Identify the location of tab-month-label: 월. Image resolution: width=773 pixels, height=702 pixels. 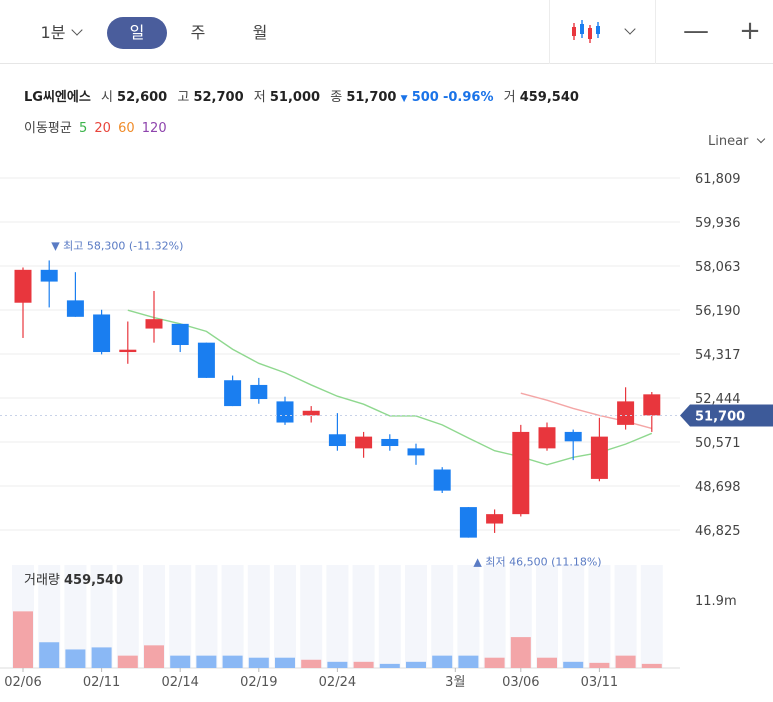
(260, 32).